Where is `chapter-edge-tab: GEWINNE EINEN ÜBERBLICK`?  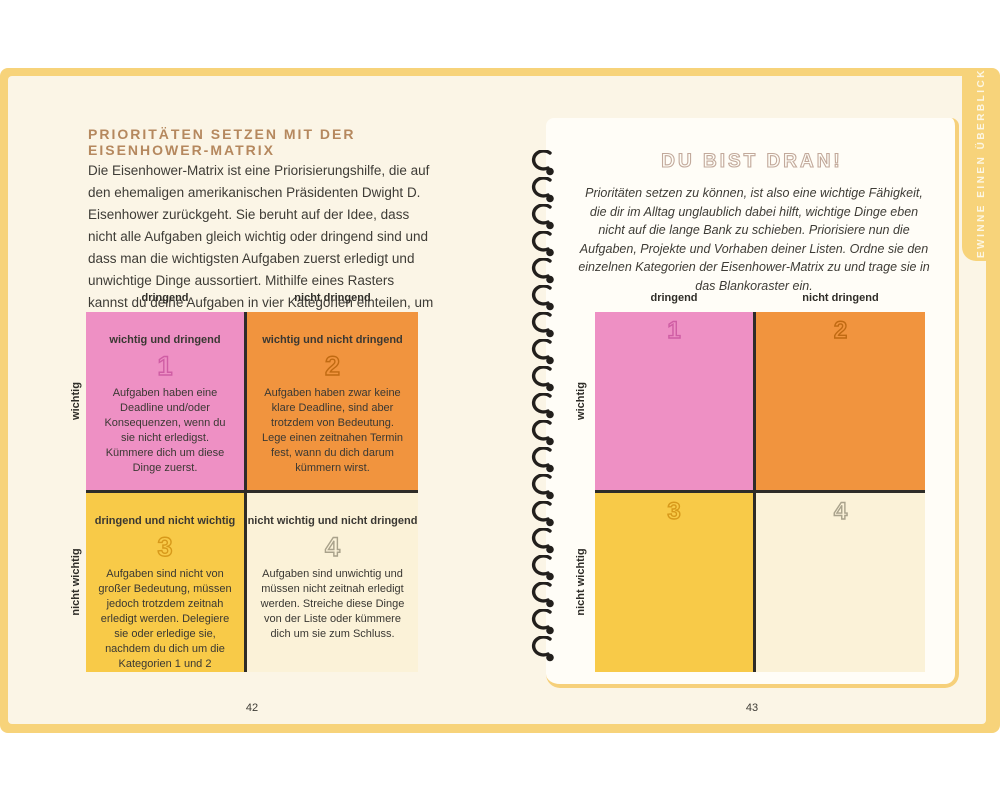
chapter-edge-tab: GEWINNE EINEN ÜBERBLICK is located at coordinates (981, 168).